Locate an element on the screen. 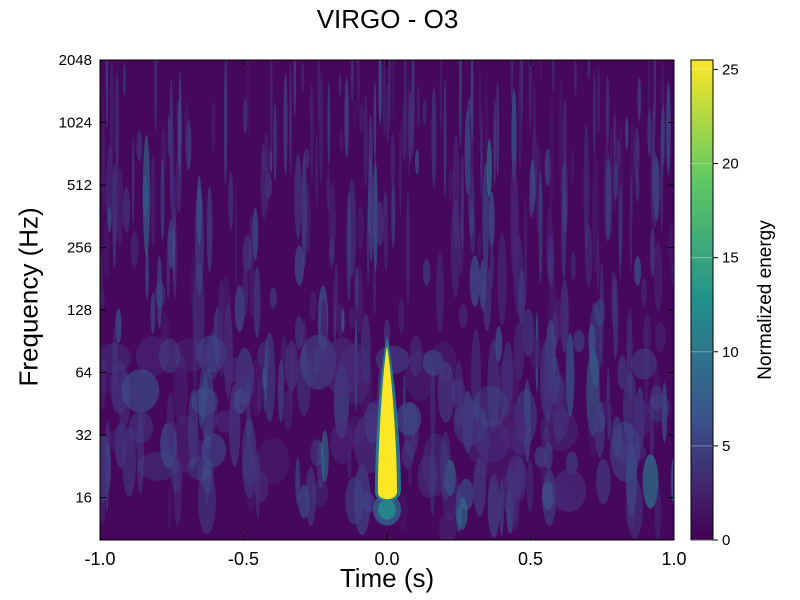 This screenshot has height=600, width=800. colorbar-tick-label: 20 is located at coordinates (730, 164).